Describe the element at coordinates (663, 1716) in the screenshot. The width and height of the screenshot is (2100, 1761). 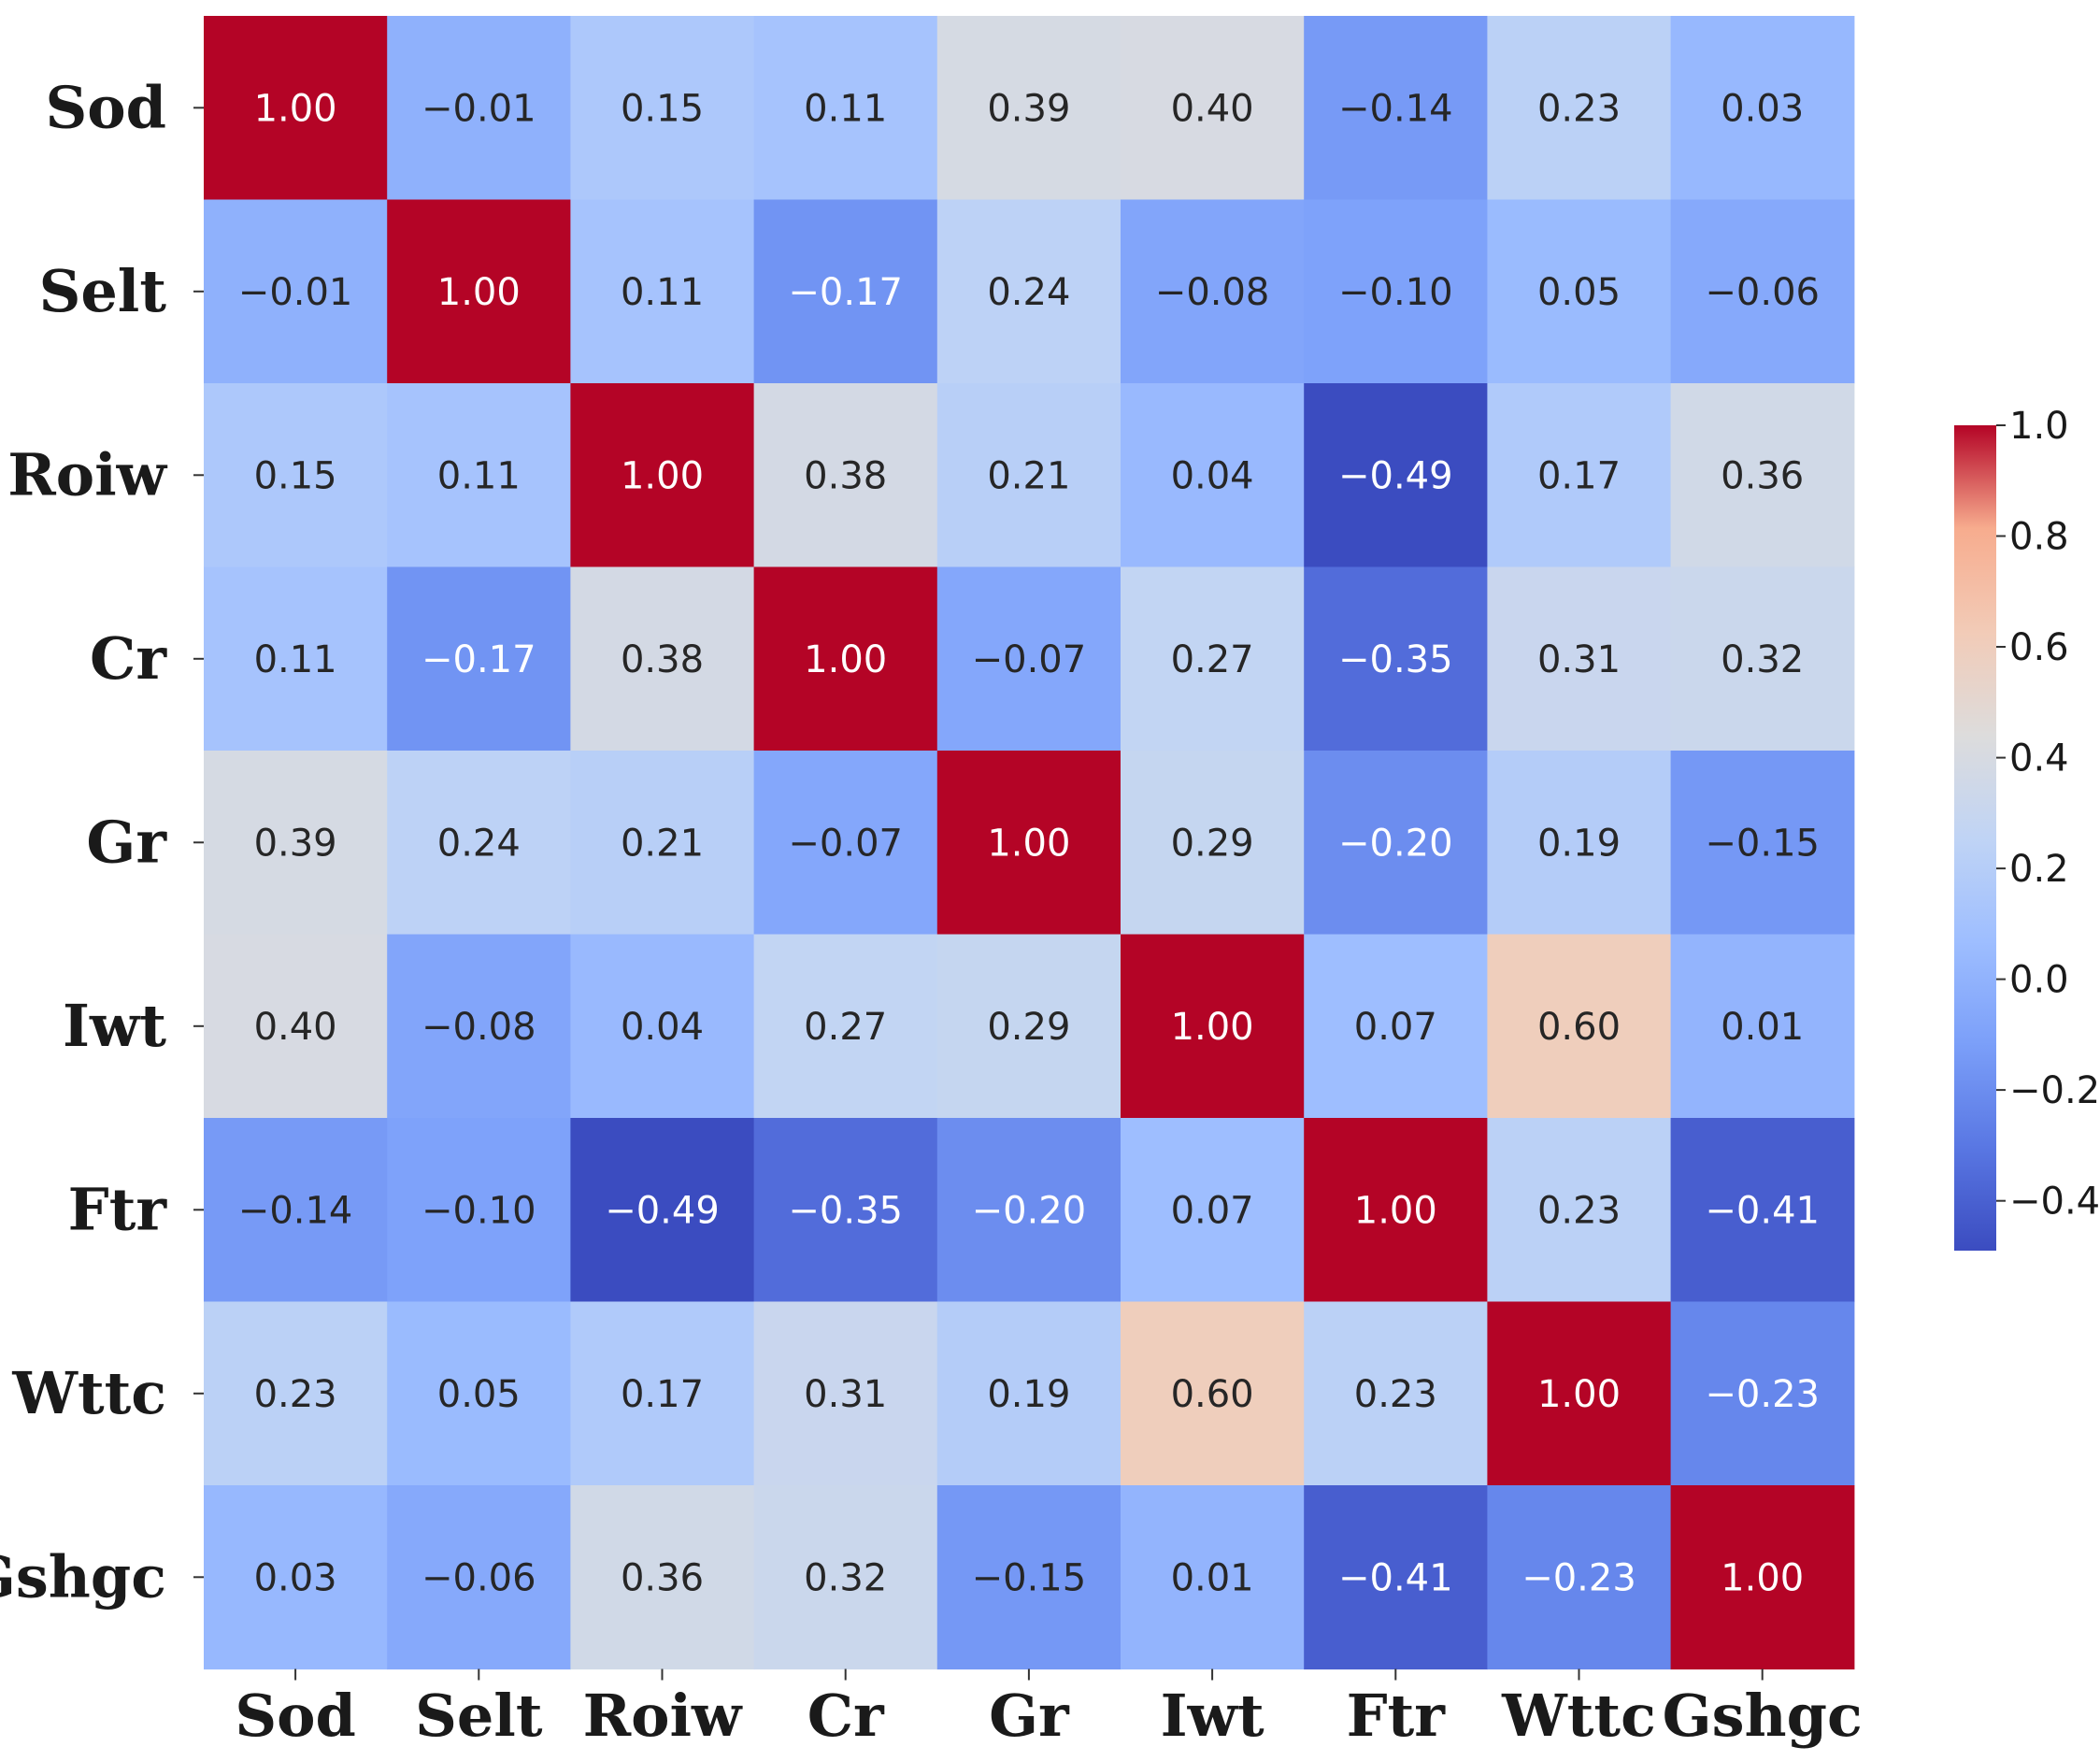
I see `column-label-roiw: Roiw` at that location.